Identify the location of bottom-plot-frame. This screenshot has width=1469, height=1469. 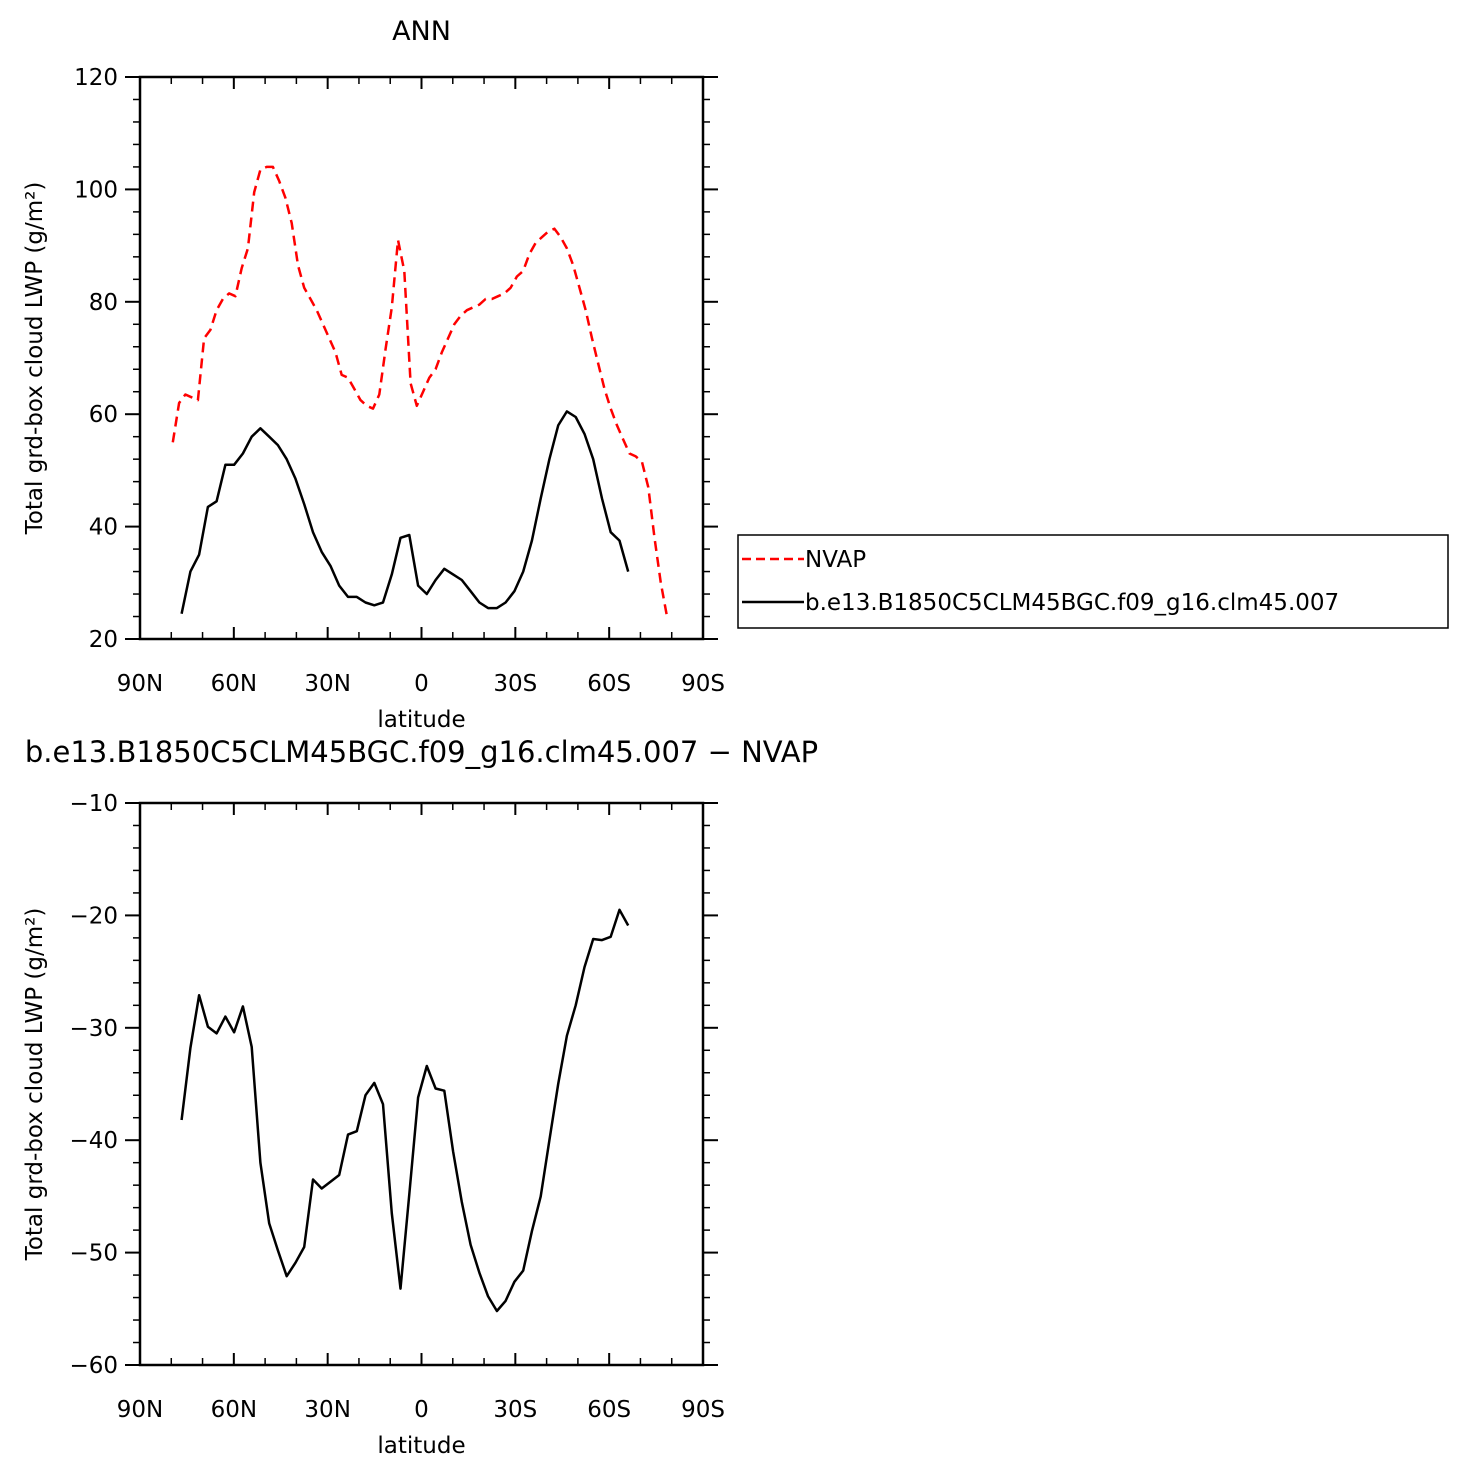
(421, 1084).